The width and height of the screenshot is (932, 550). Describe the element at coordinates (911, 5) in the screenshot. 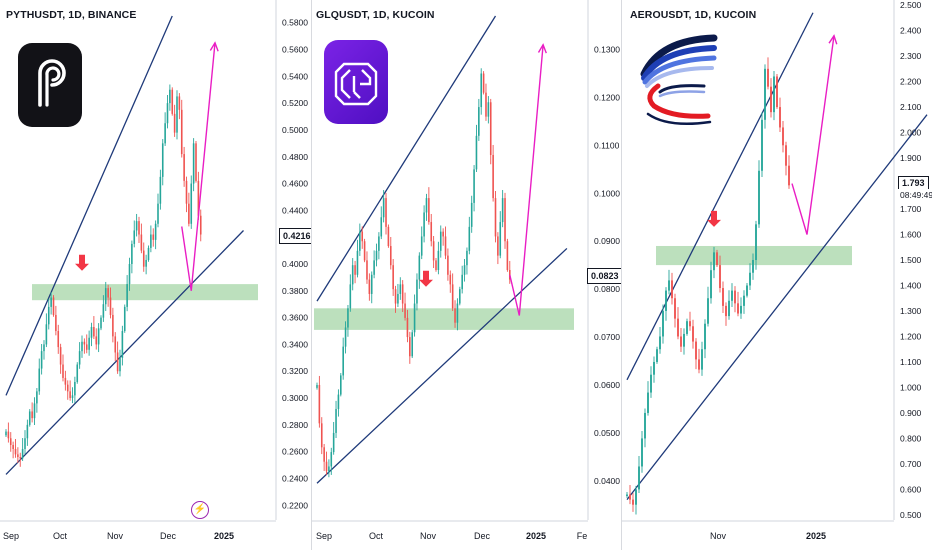

I see `y-tick-label: 2.500` at that location.